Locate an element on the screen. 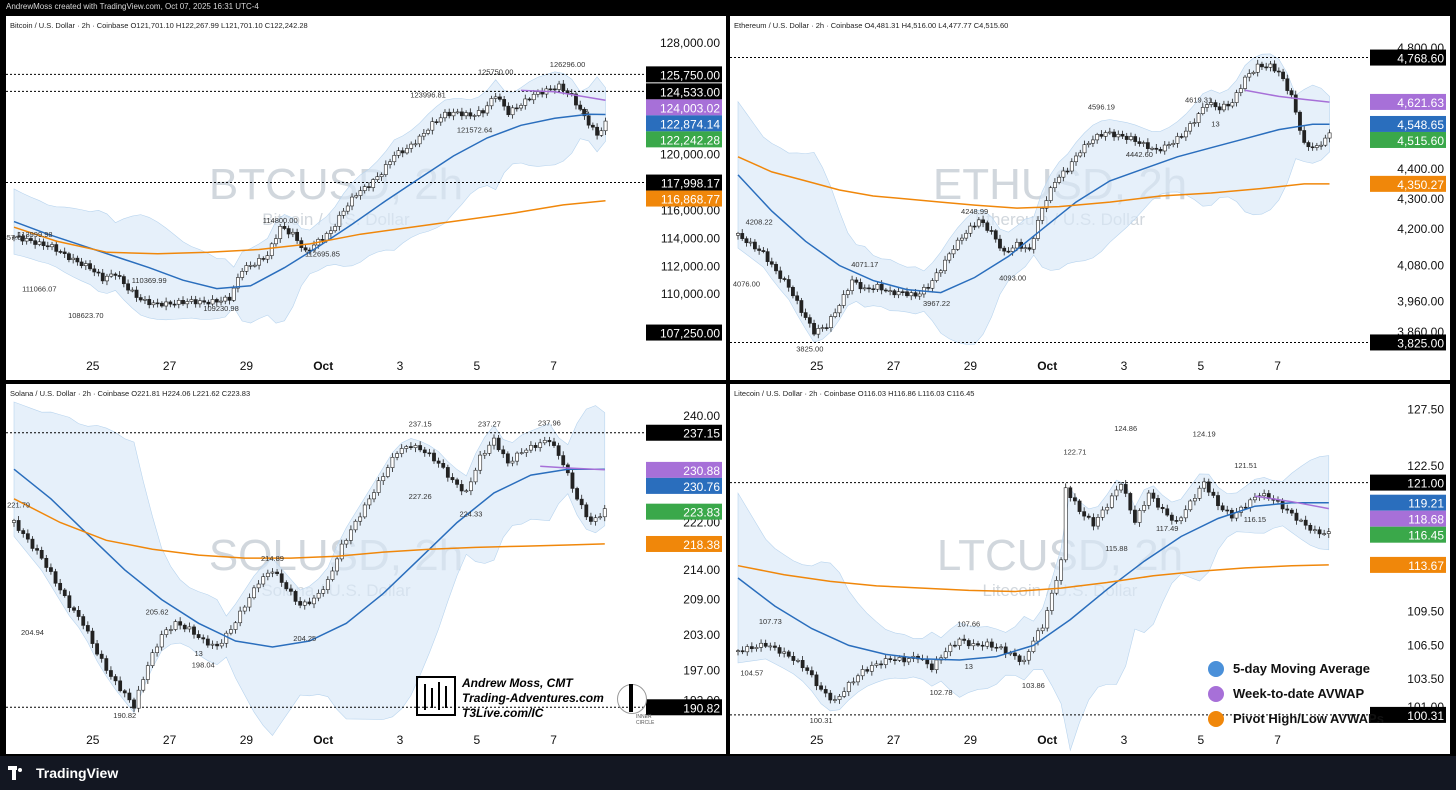  btc-annotation-10: 108623.70 is located at coordinates (85, 315).